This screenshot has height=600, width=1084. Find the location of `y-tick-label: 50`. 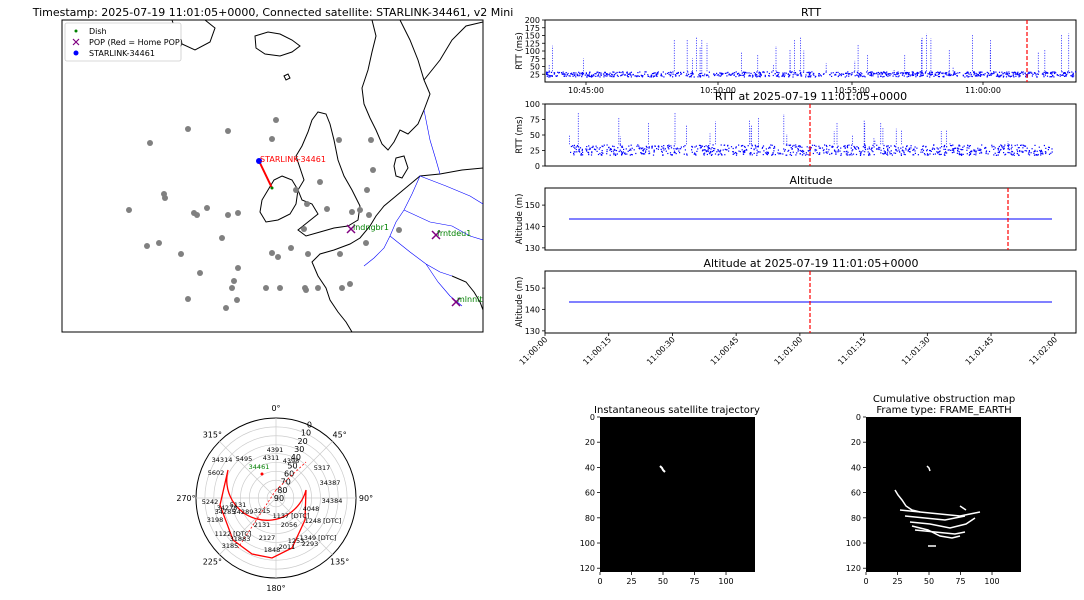

y-tick-label: 50 is located at coordinates (535, 135).